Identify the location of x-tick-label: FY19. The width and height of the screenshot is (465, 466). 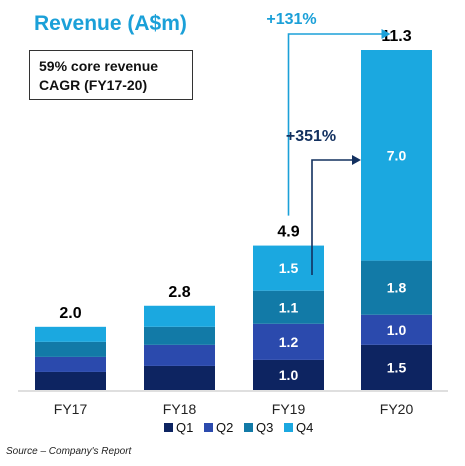
(289, 409).